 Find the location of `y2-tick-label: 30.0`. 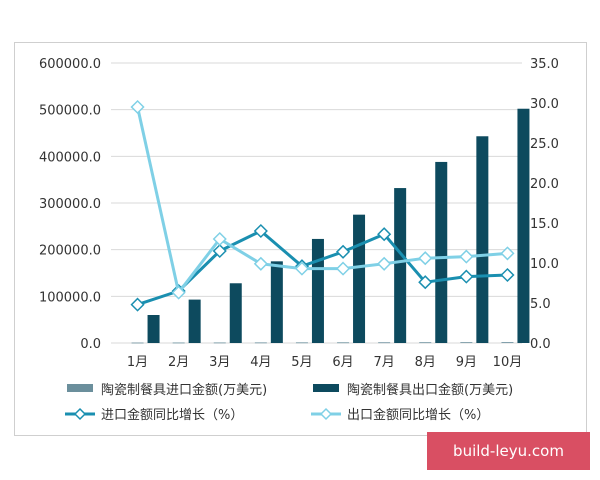

y2-tick-label: 30.0 is located at coordinates (544, 104).